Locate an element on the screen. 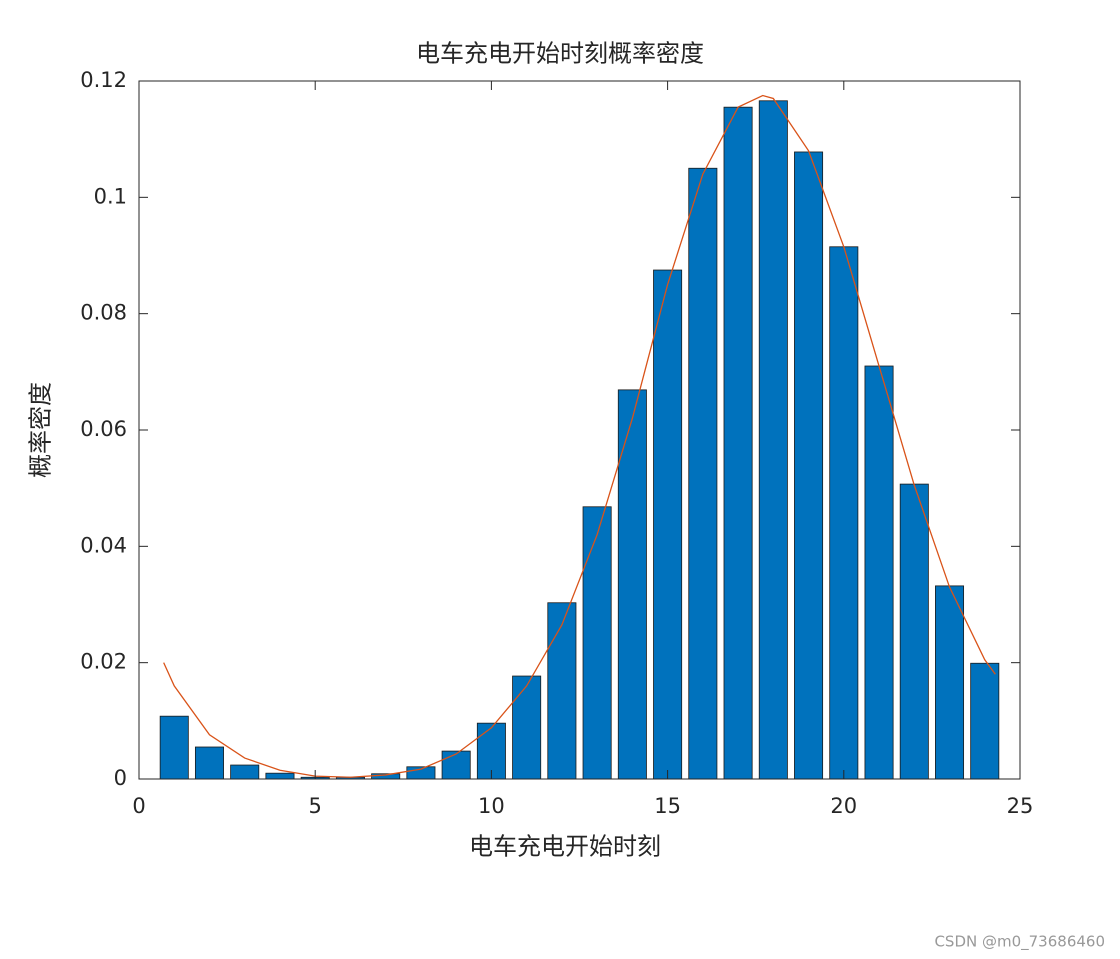  x-tick-label: 15 is located at coordinates (667, 806).